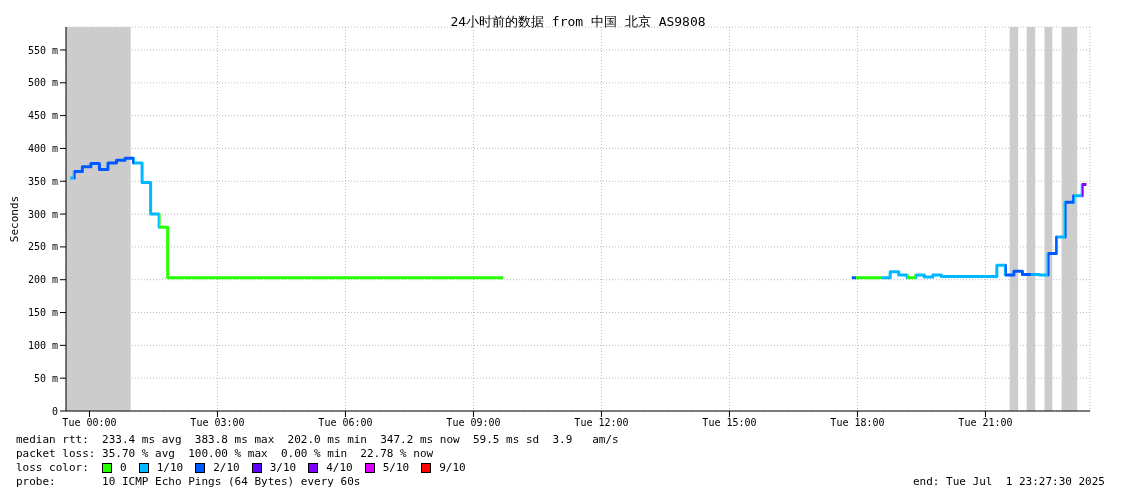 The image size is (1121, 494). What do you see at coordinates (857, 423) in the screenshot?
I see `x-tick-label: Tue 18:00` at bounding box center [857, 423].